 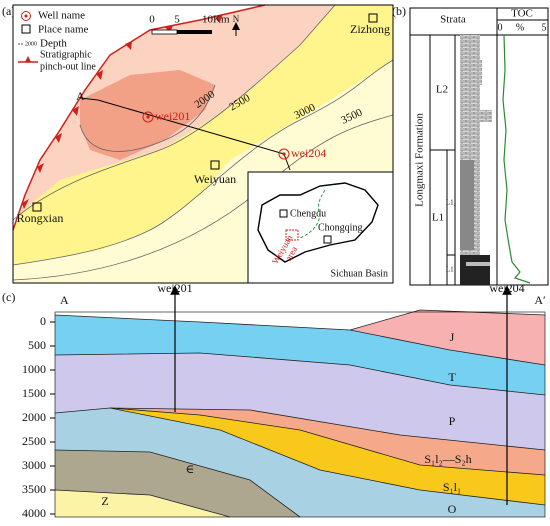 What do you see at coordinates (544, 27) in the screenshot?
I see `toc-tick: 5` at bounding box center [544, 27].